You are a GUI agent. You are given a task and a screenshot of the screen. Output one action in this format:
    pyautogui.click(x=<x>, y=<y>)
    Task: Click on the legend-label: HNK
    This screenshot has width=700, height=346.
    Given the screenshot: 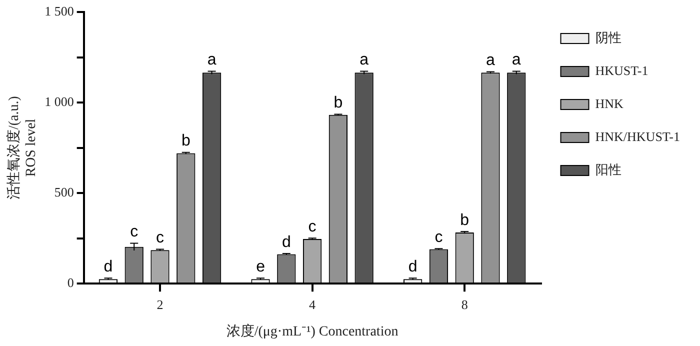 What is the action you would take?
    pyautogui.click(x=609, y=103)
    